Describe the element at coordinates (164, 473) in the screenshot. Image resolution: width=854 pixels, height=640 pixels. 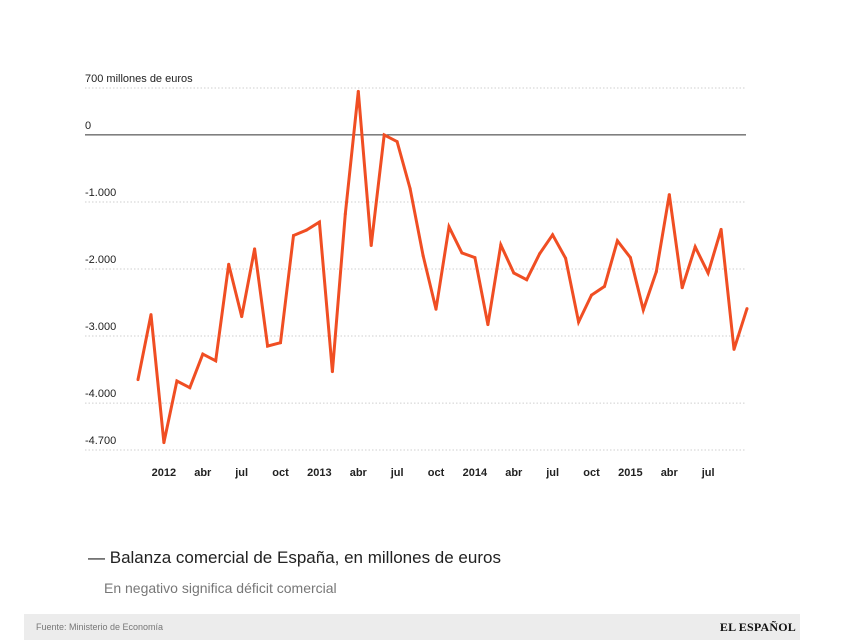
I see `x-tick-label: 2012` at that location.